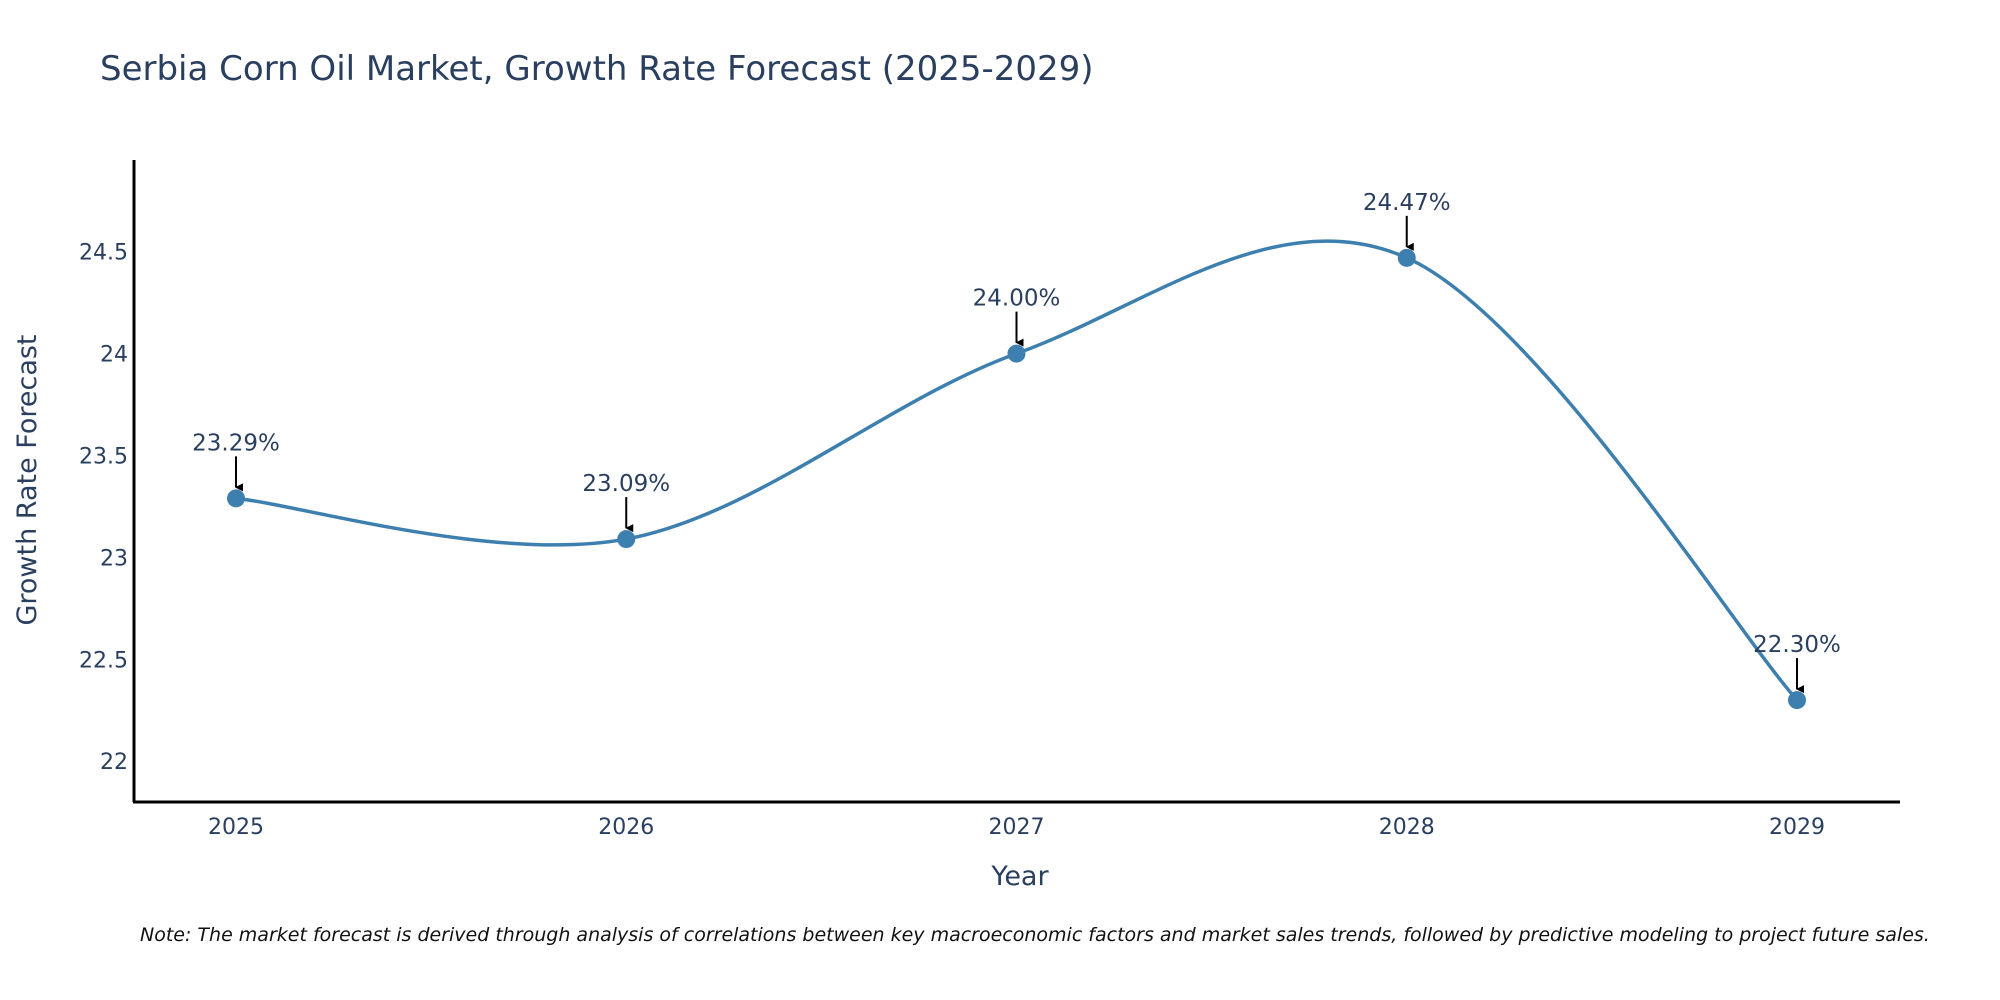 The image size is (2000, 1000). What do you see at coordinates (1019, 876) in the screenshot?
I see `x-axis-title: Year` at bounding box center [1019, 876].